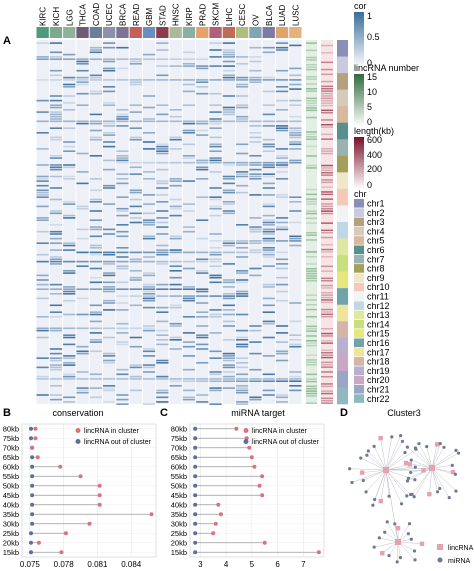 This screenshot has width=474, height=571. Describe the element at coordinates (311, 222) in the screenshot. I see `lincrna-number-strip` at that location.